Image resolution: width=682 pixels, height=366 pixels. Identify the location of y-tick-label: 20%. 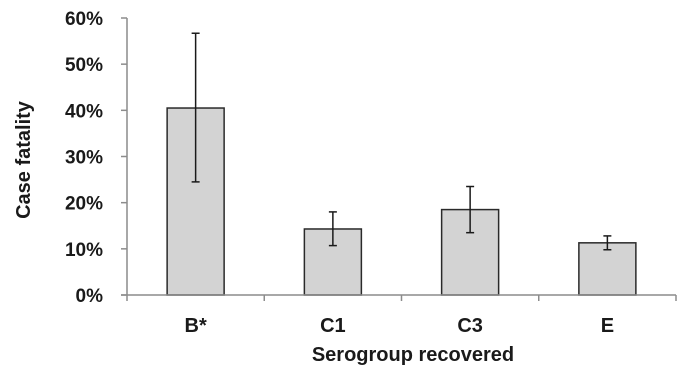
(84, 204).